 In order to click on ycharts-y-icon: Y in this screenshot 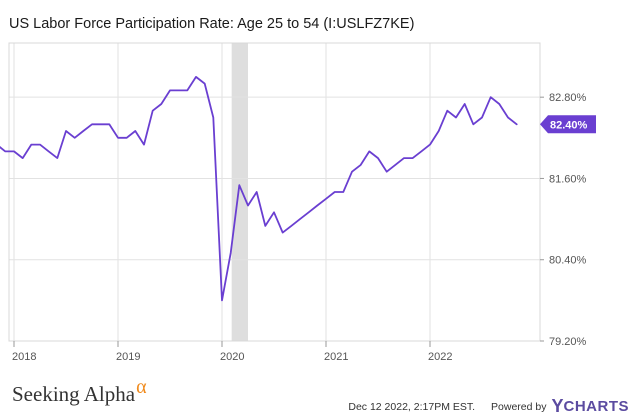, I will do `click(557, 406)`.